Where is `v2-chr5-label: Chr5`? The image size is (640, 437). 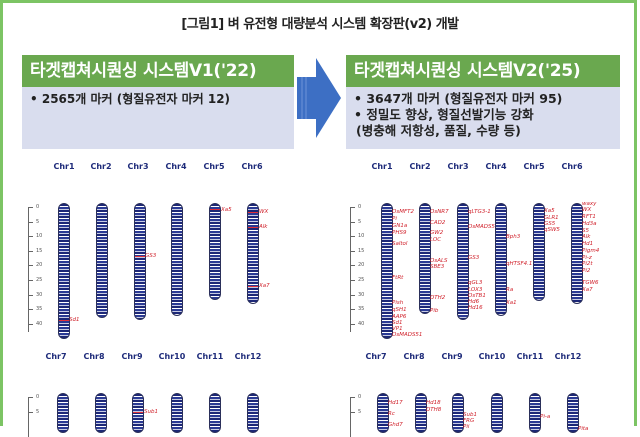
v2-chr5-label: Chr5 is located at coordinates (534, 166).